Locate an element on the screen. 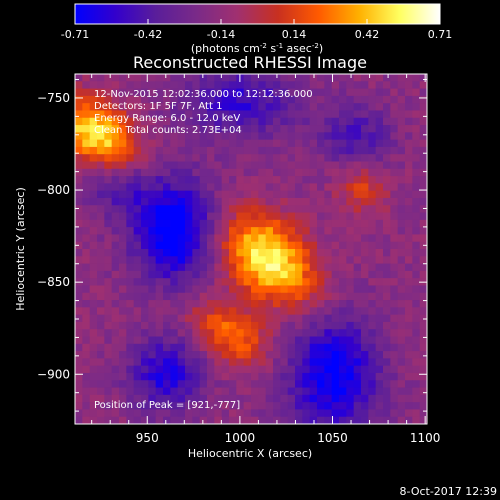  annotation-peak-position: Position of Peak = [921,-777] is located at coordinates (167, 405).